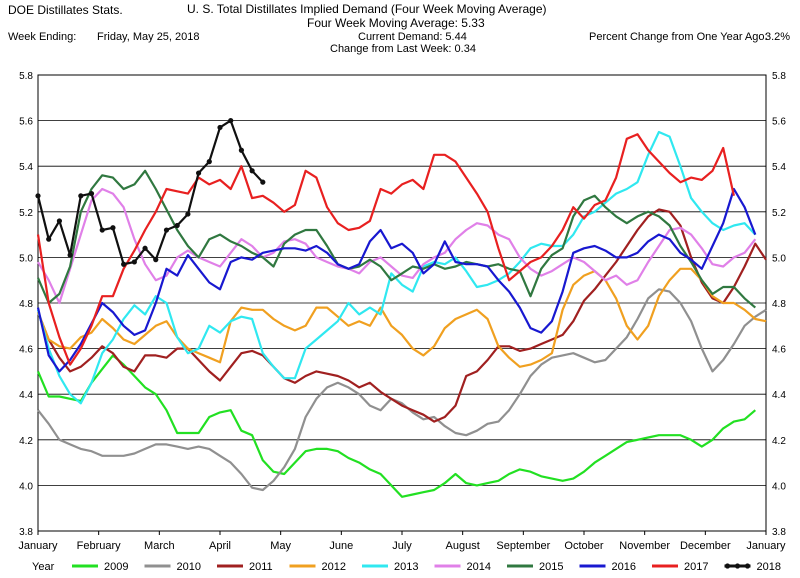 The width and height of the screenshot is (800, 578). What do you see at coordinates (523, 546) in the screenshot?
I see `x-tick-label: September` at bounding box center [523, 546].